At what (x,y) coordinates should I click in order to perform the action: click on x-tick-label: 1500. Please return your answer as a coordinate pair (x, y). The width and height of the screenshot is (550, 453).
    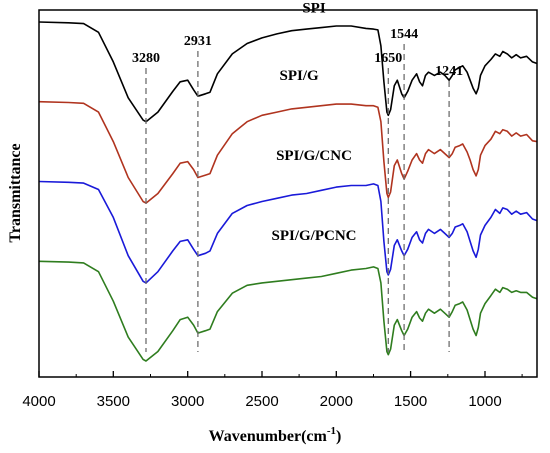
    Looking at the image, I should click on (410, 401).